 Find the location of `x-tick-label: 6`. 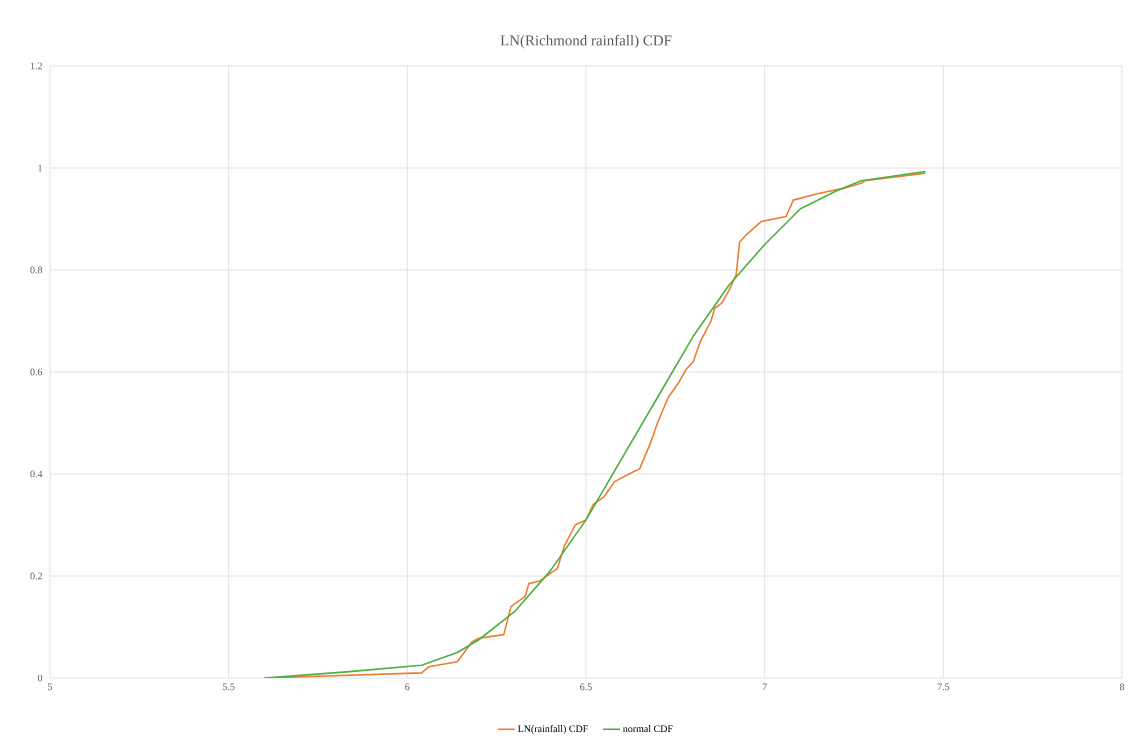

x-tick-label: 6 is located at coordinates (407, 687).